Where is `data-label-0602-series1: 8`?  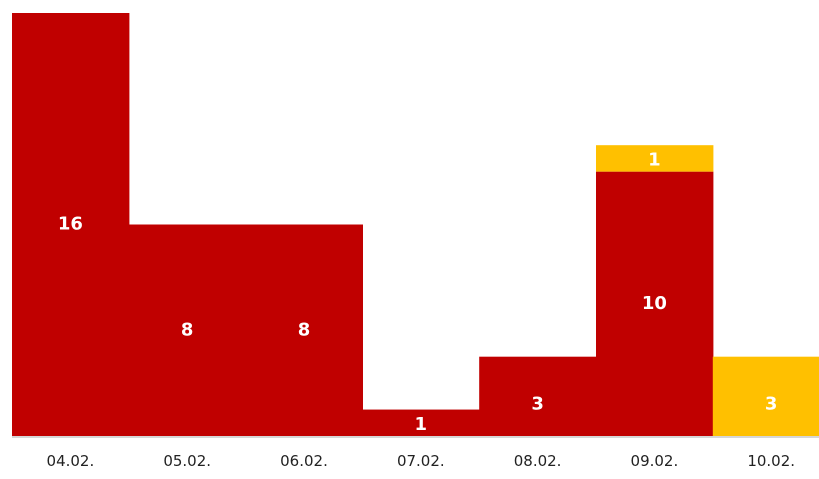
data-label-0602-series1: 8 is located at coordinates (304, 329).